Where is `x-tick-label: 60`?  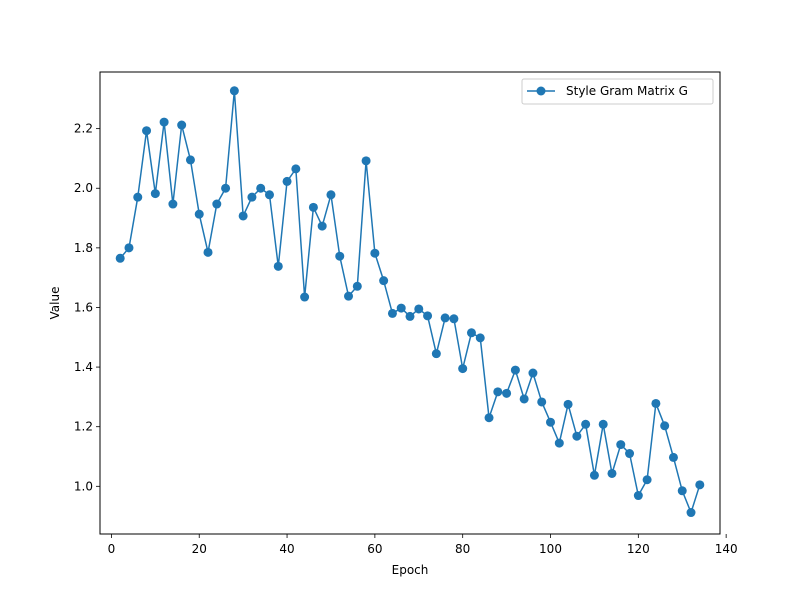 x-tick-label: 60 is located at coordinates (374, 549).